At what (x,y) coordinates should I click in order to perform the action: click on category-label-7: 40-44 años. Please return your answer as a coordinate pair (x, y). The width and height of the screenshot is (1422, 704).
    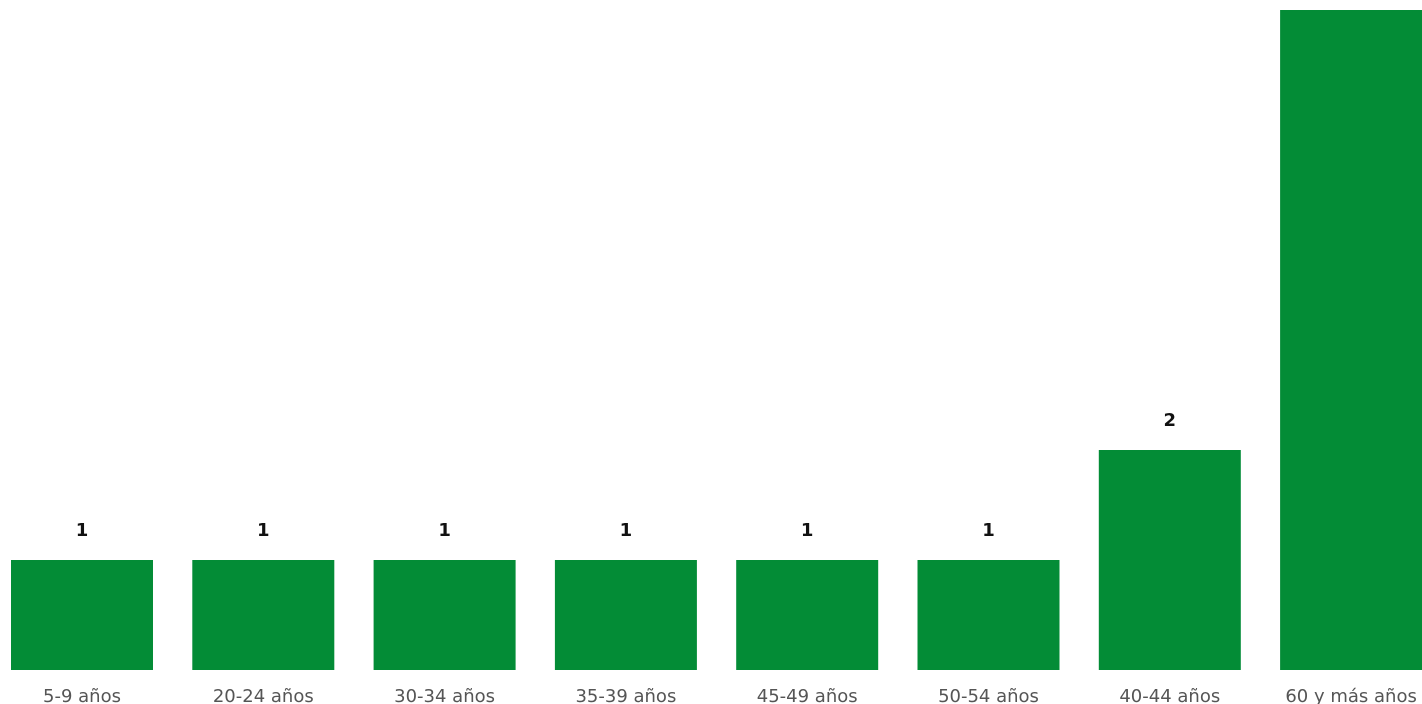
    Looking at the image, I should click on (1169, 695).